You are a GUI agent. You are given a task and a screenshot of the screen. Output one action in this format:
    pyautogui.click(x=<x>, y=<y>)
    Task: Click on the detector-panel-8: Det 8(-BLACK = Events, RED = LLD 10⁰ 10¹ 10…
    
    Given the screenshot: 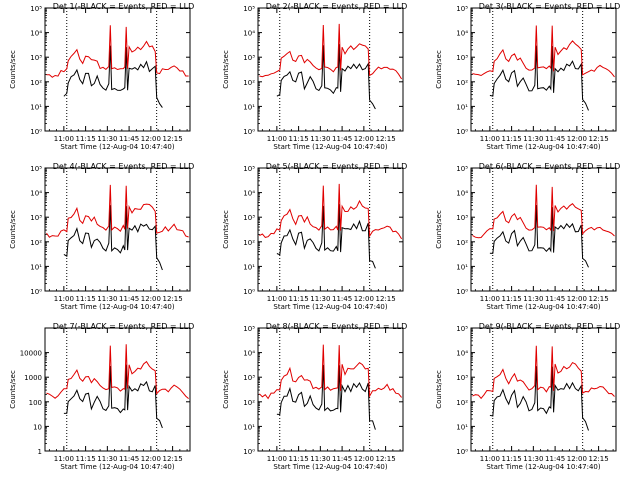 What is the action you would take?
    pyautogui.click(x=314, y=396)
    